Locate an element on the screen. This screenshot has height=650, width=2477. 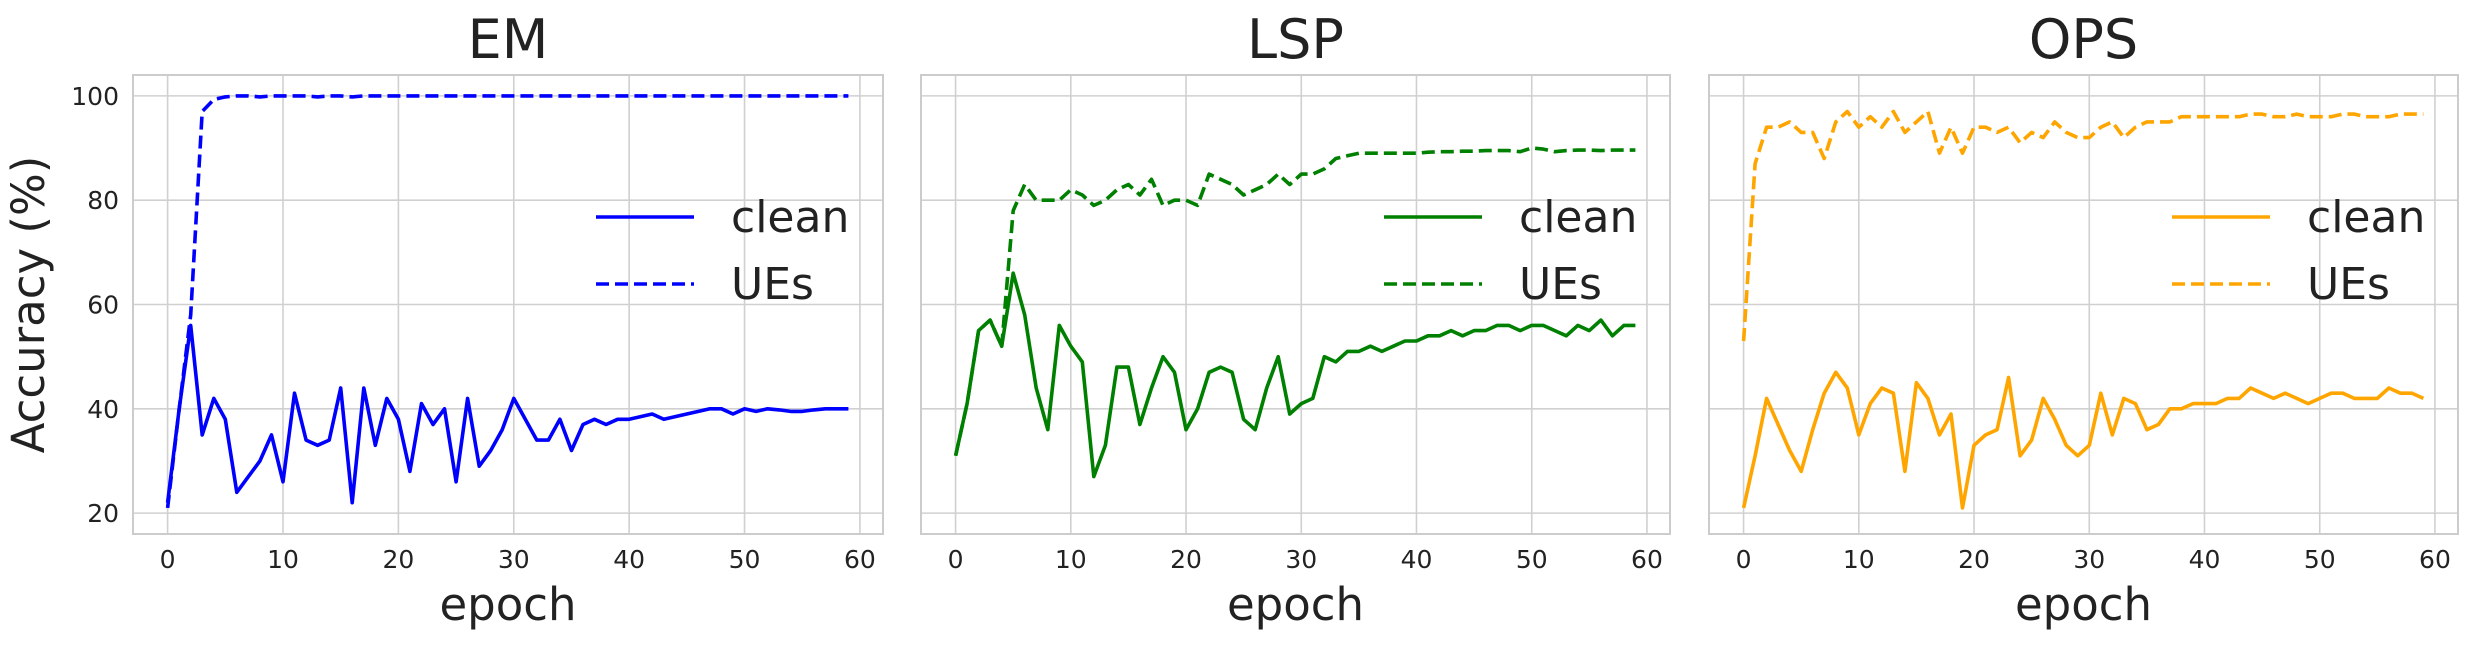
panel-title: OPS is located at coordinates (2083, 39).